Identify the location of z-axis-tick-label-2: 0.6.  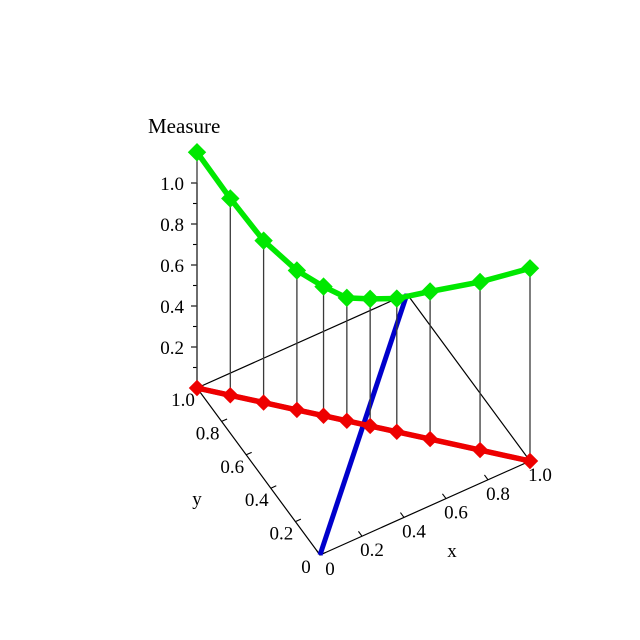
(172, 266).